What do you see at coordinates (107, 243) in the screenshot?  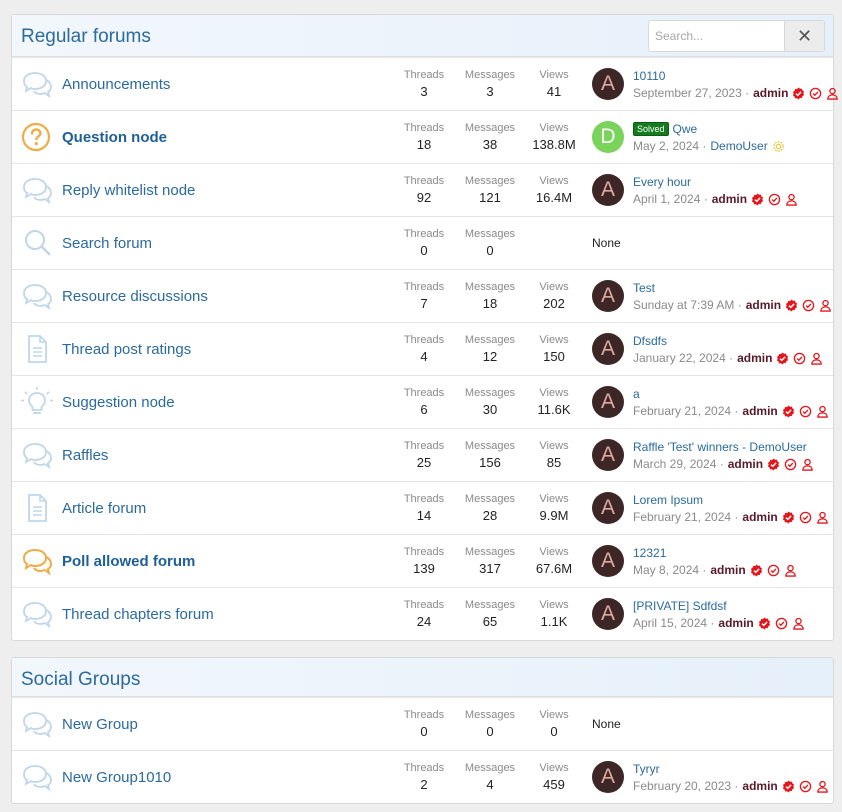 I see `node-title: Search forum` at bounding box center [107, 243].